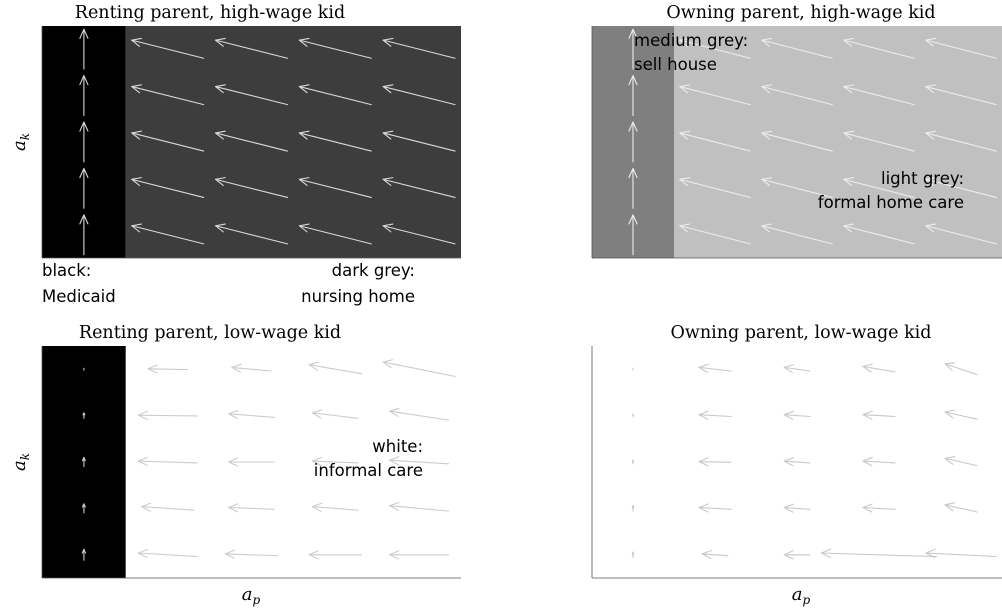 This screenshot has width=1002, height=612. Describe the element at coordinates (922, 178) in the screenshot. I see `annotation-line: light grey:` at that location.